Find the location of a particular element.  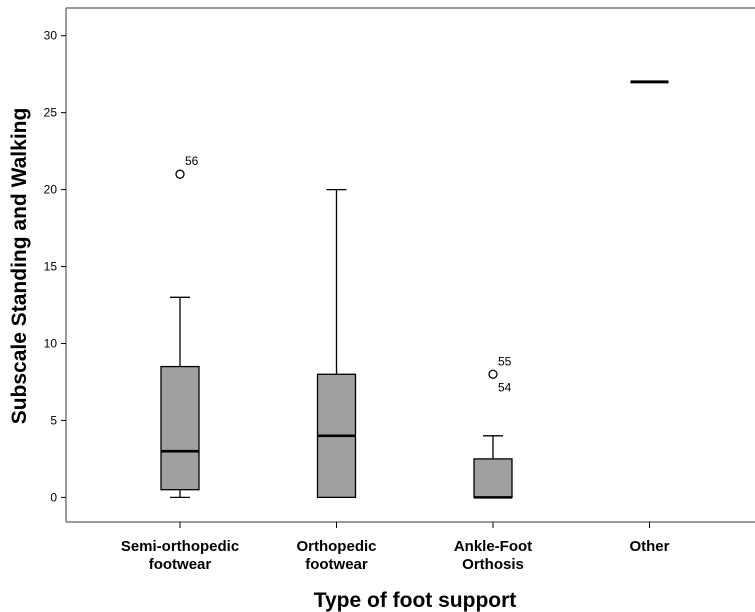

y-axis: 0 5 10 15 20 25 30 is located at coordinates (55, 266).